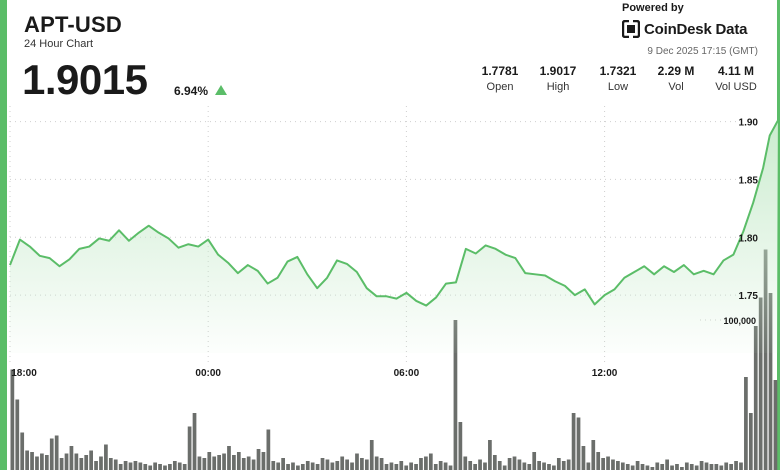  I want to click on y-tick-label: 1.85, so click(749, 180).